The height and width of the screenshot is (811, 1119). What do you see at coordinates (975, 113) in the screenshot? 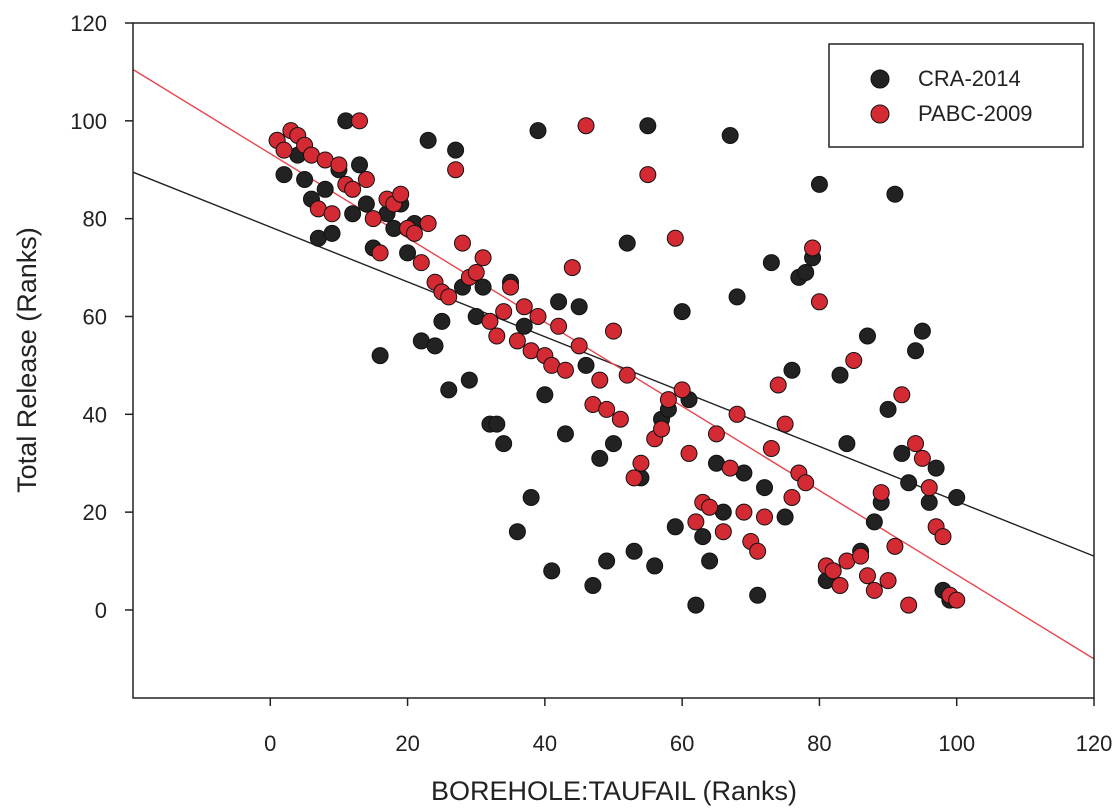
I see `legend-label-pabc-2009: PABC-2009` at bounding box center [975, 113].